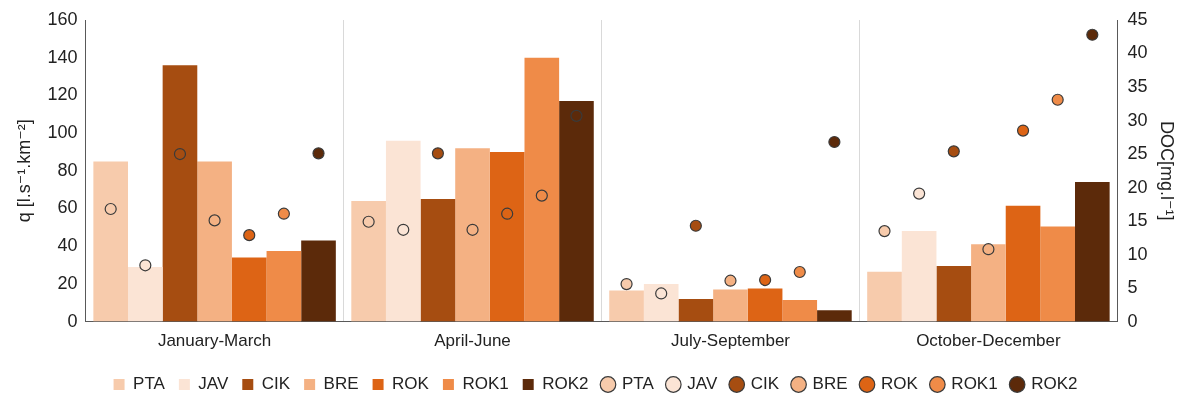  I want to click on y-tick-label: 100, so click(62, 132).